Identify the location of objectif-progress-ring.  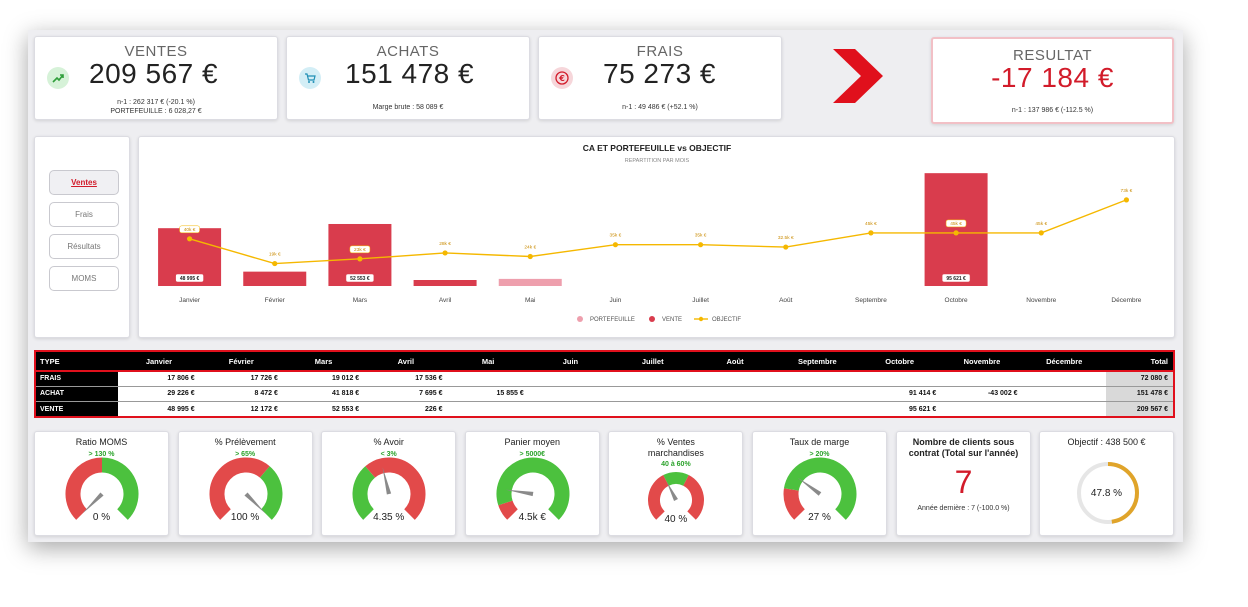
(1108, 493).